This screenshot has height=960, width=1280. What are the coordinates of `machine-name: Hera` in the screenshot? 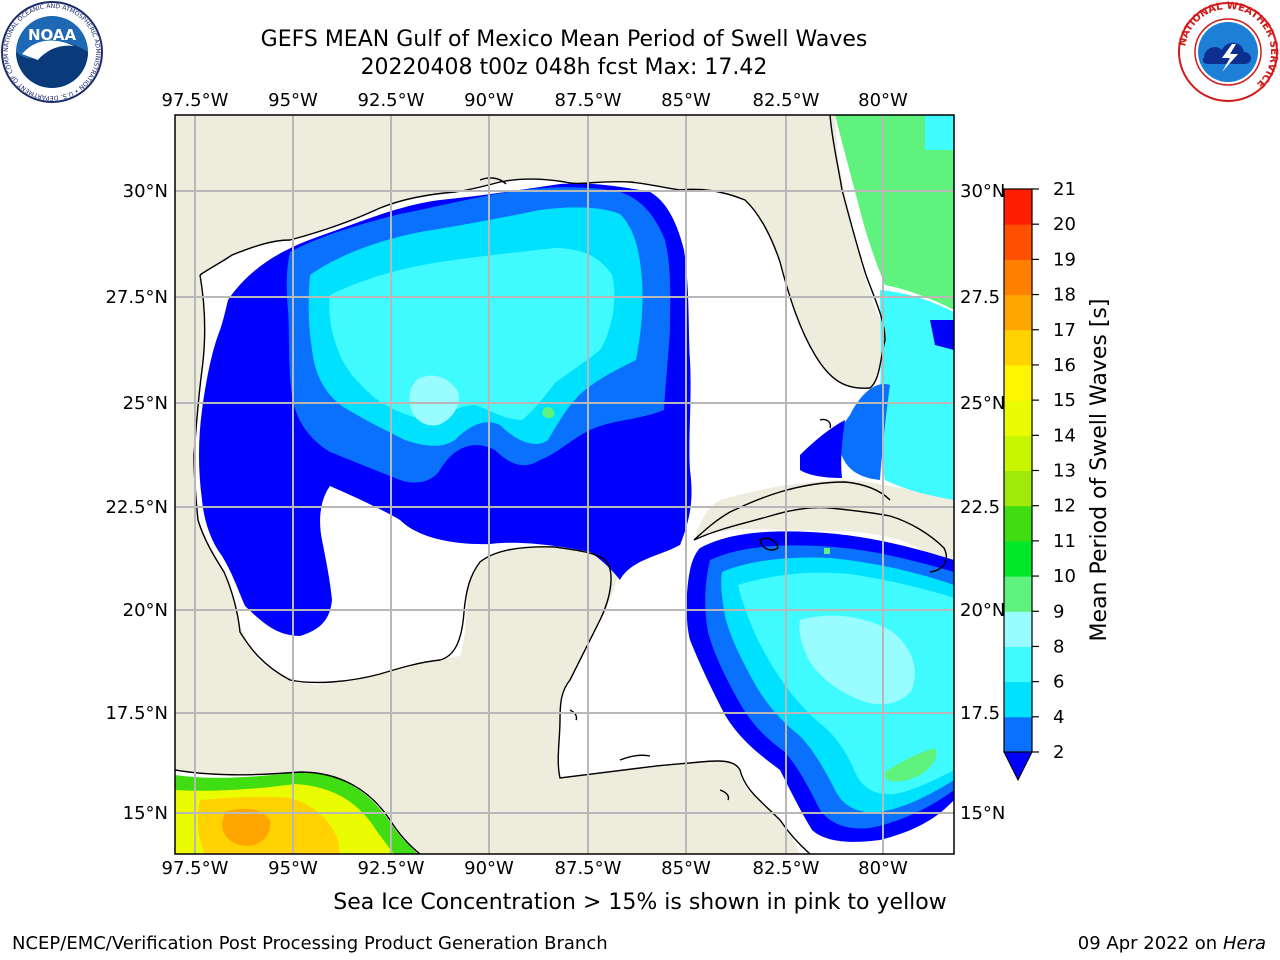 It's located at (1244, 943).